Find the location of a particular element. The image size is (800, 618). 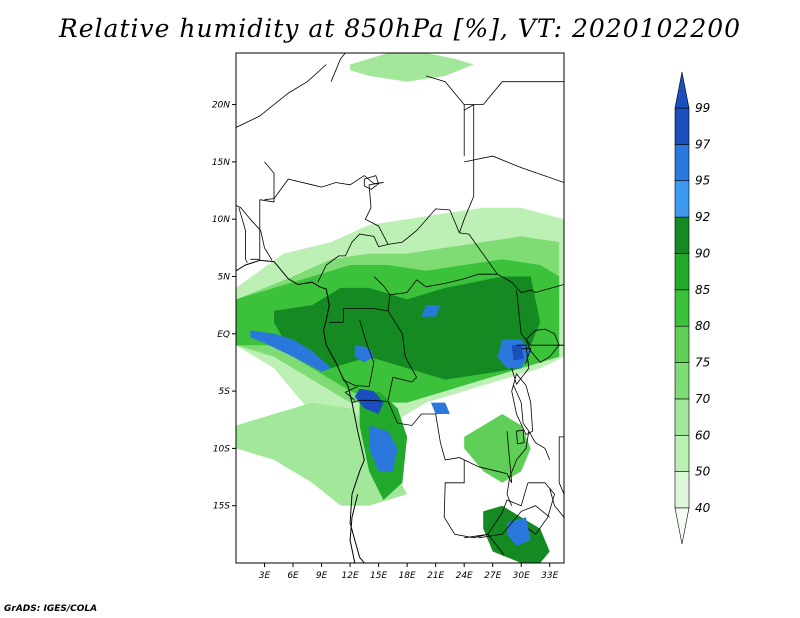

colorbar-label: 97 is located at coordinates (703, 144).